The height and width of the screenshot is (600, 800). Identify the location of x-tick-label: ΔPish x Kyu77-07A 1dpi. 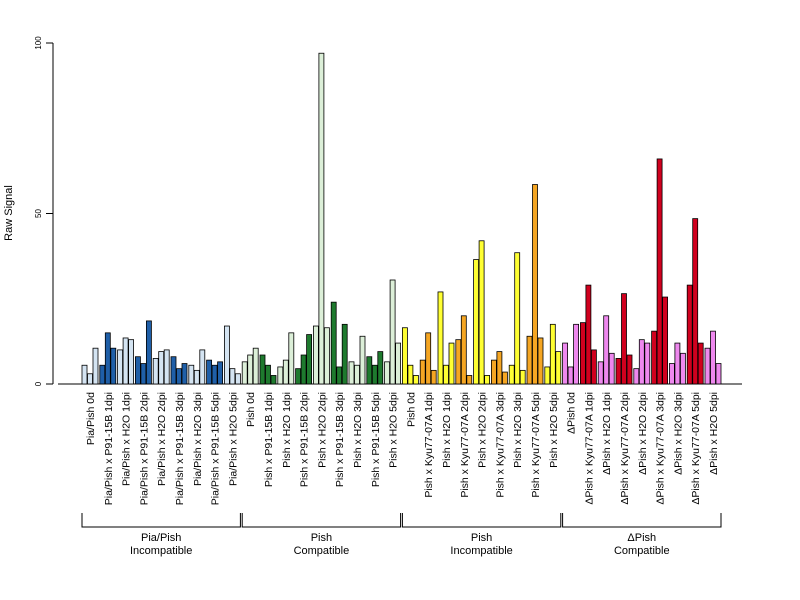
(589, 448).